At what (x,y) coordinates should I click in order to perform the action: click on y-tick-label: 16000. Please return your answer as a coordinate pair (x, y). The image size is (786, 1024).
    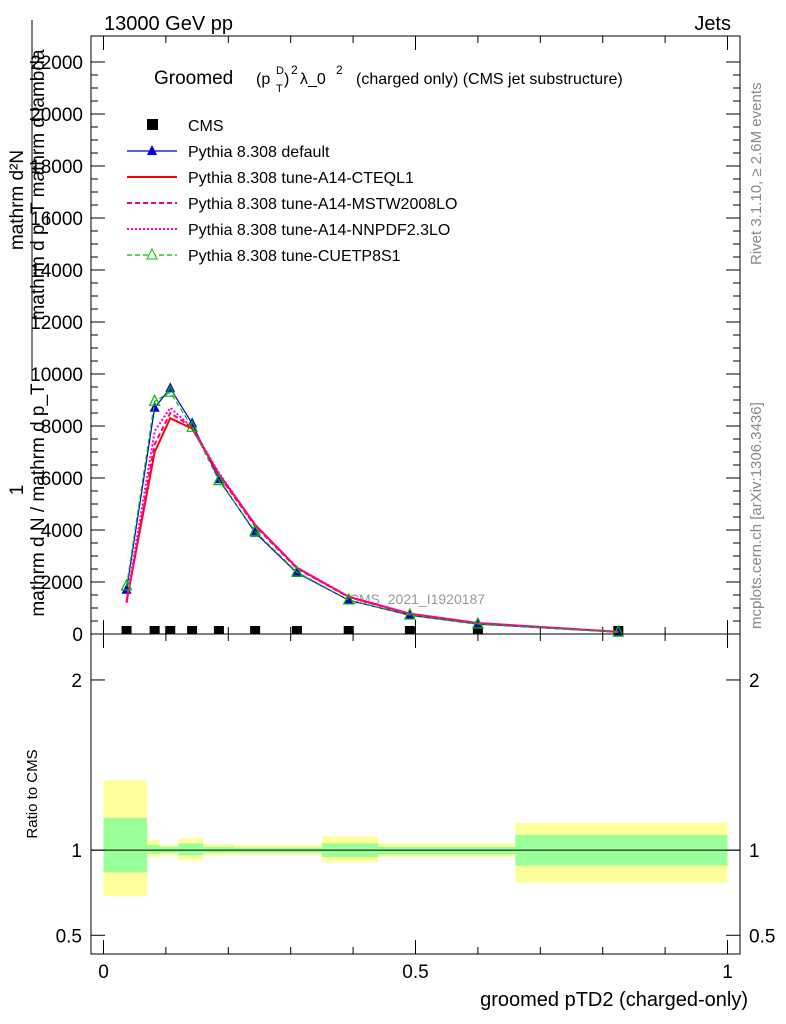
    Looking at the image, I should click on (56, 219).